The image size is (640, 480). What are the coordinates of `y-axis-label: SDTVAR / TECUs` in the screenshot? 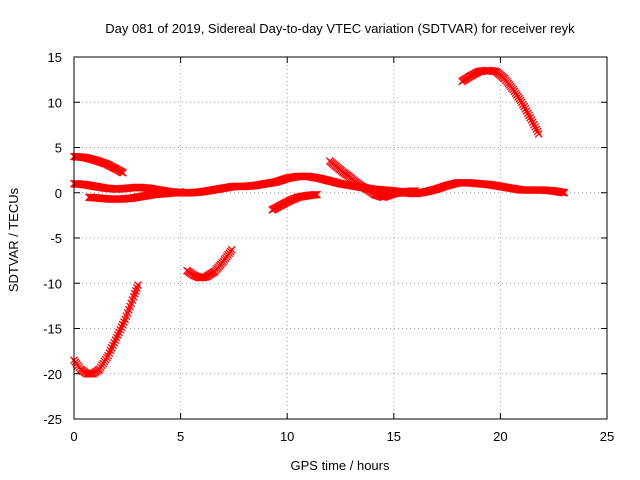 It's located at (13, 239).